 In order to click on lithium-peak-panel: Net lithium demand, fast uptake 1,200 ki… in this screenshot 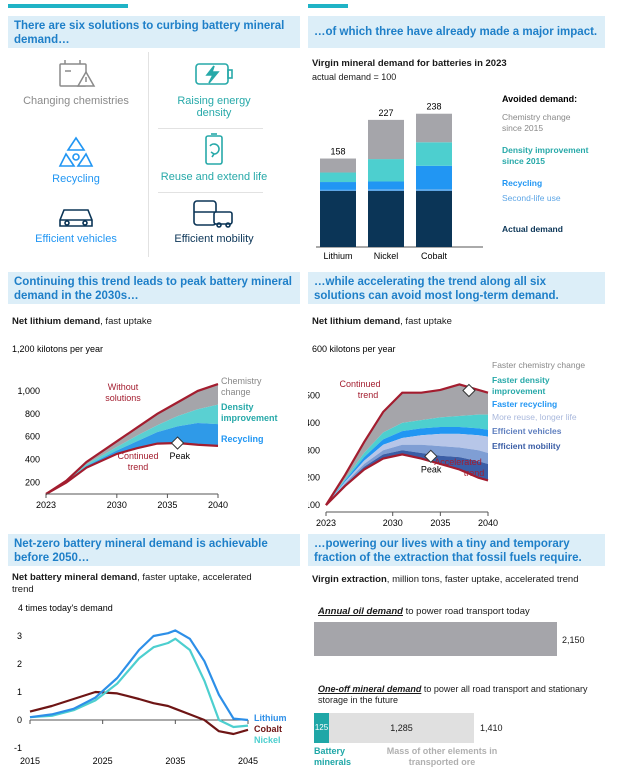, I will do `click(154, 419)`.